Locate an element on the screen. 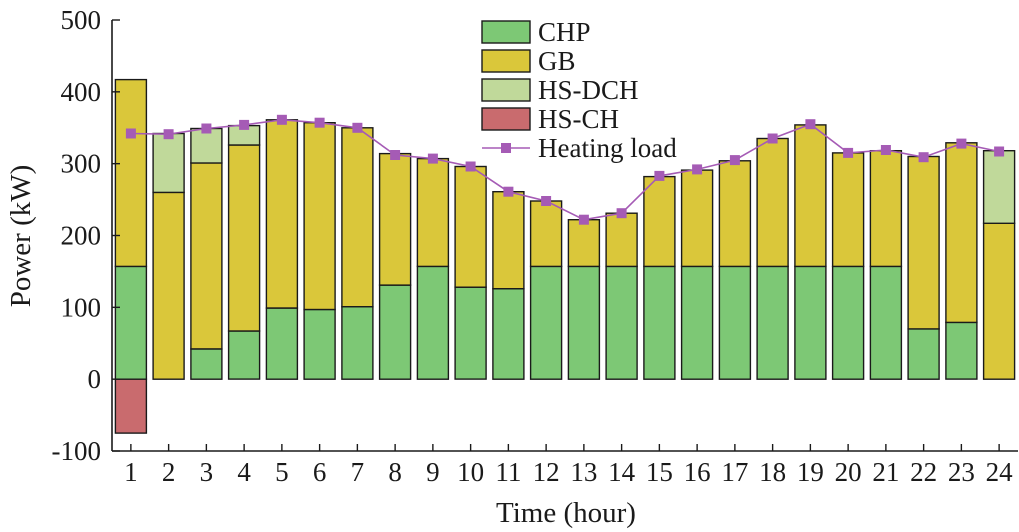 The height and width of the screenshot is (532, 1019). legend-label-chp: CHP is located at coordinates (564, 32).